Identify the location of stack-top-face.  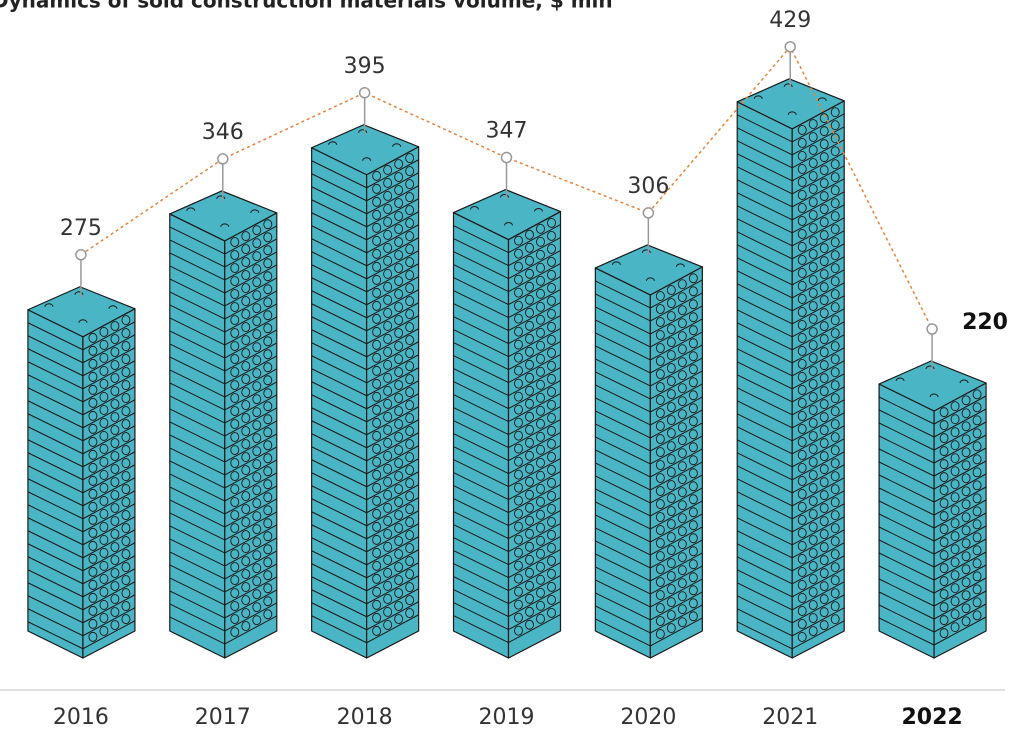
(507, 214).